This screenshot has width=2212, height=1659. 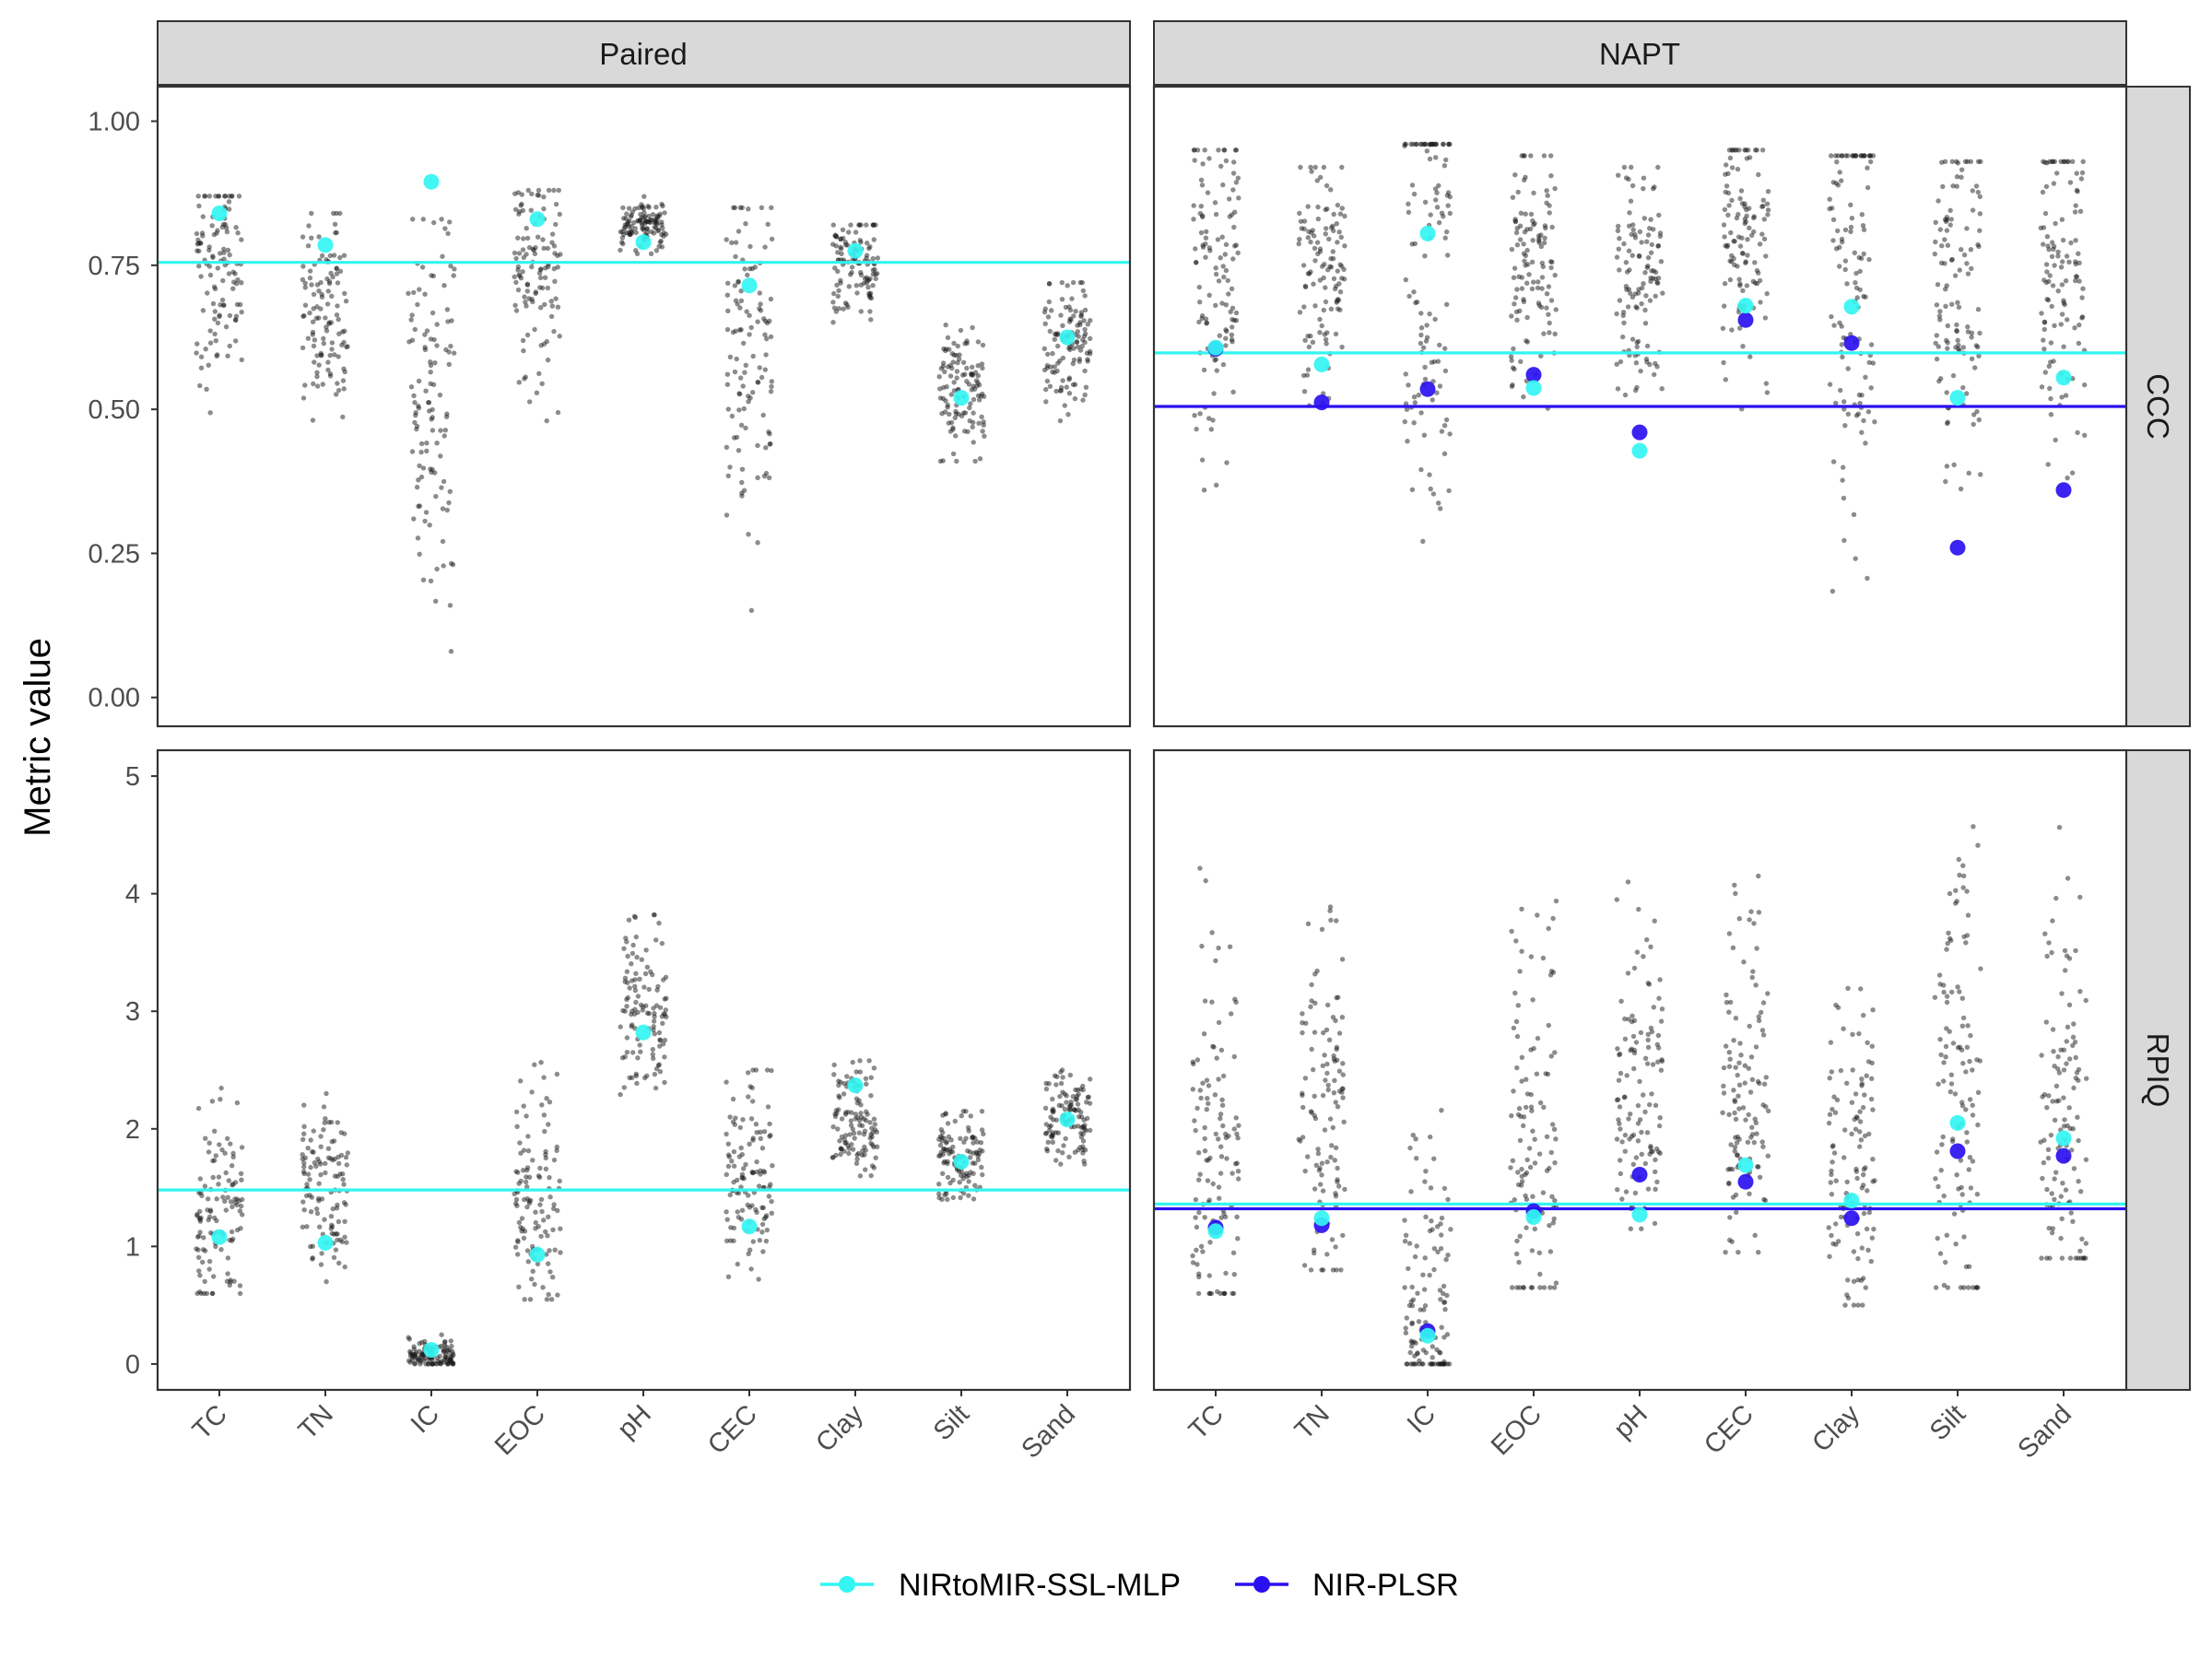 What do you see at coordinates (1347, 1585) in the screenshot?
I see `legend-item-plsr: NIR-PLSR` at bounding box center [1347, 1585].